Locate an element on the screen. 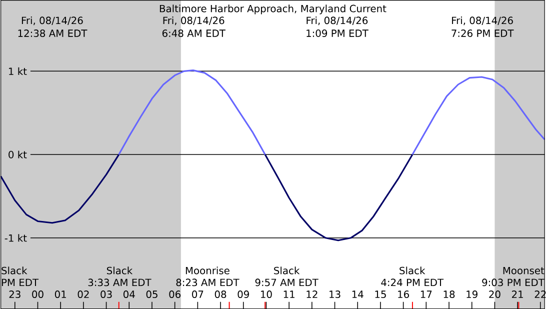 Image resolution: width=550 pixels, height=309 pixels. annotation: 7:26 PM EDT is located at coordinates (483, 33).